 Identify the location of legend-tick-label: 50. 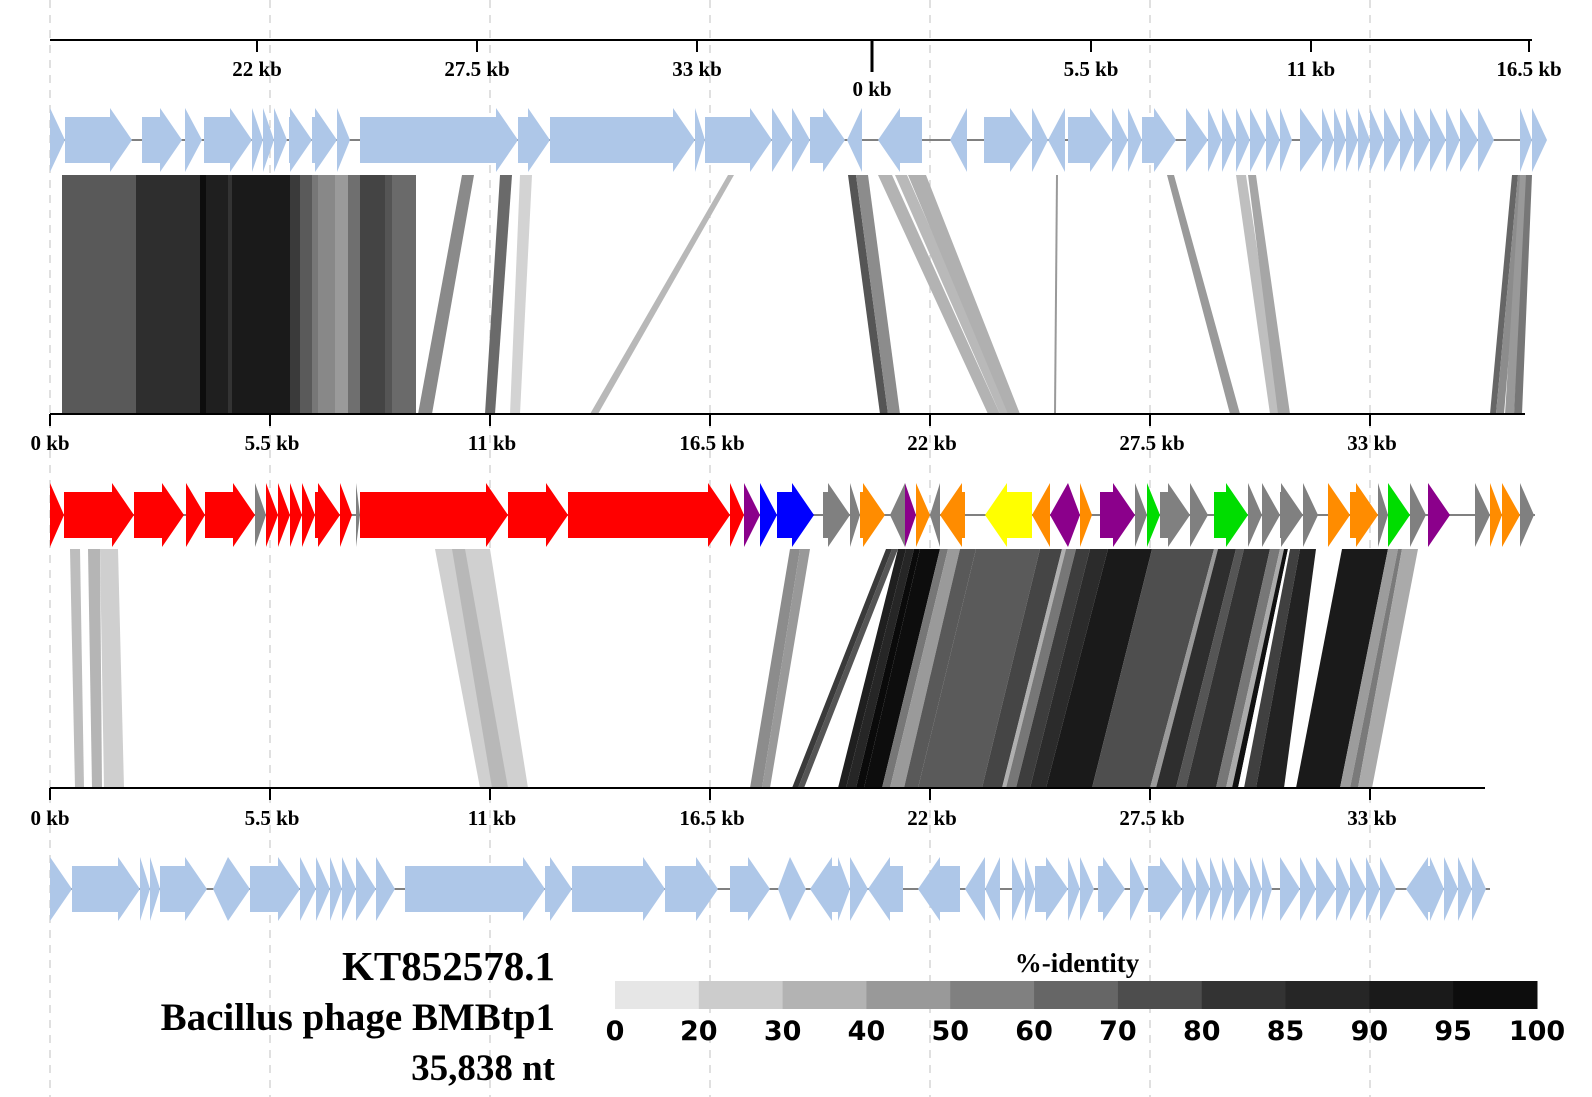
(950, 1031).